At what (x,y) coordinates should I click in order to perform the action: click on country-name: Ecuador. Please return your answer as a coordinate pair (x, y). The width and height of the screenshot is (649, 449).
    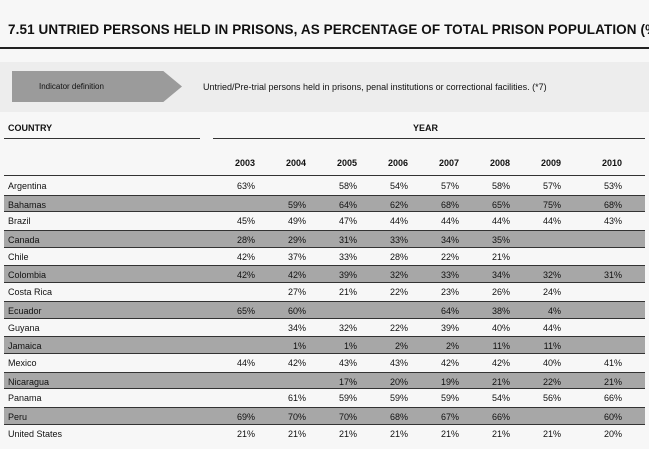
    Looking at the image, I should click on (25, 310).